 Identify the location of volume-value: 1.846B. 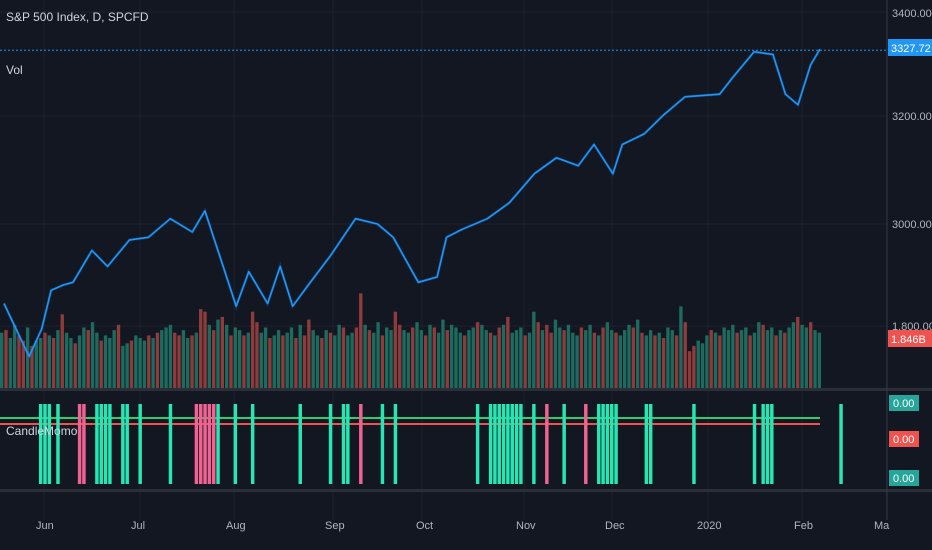
(908, 340).